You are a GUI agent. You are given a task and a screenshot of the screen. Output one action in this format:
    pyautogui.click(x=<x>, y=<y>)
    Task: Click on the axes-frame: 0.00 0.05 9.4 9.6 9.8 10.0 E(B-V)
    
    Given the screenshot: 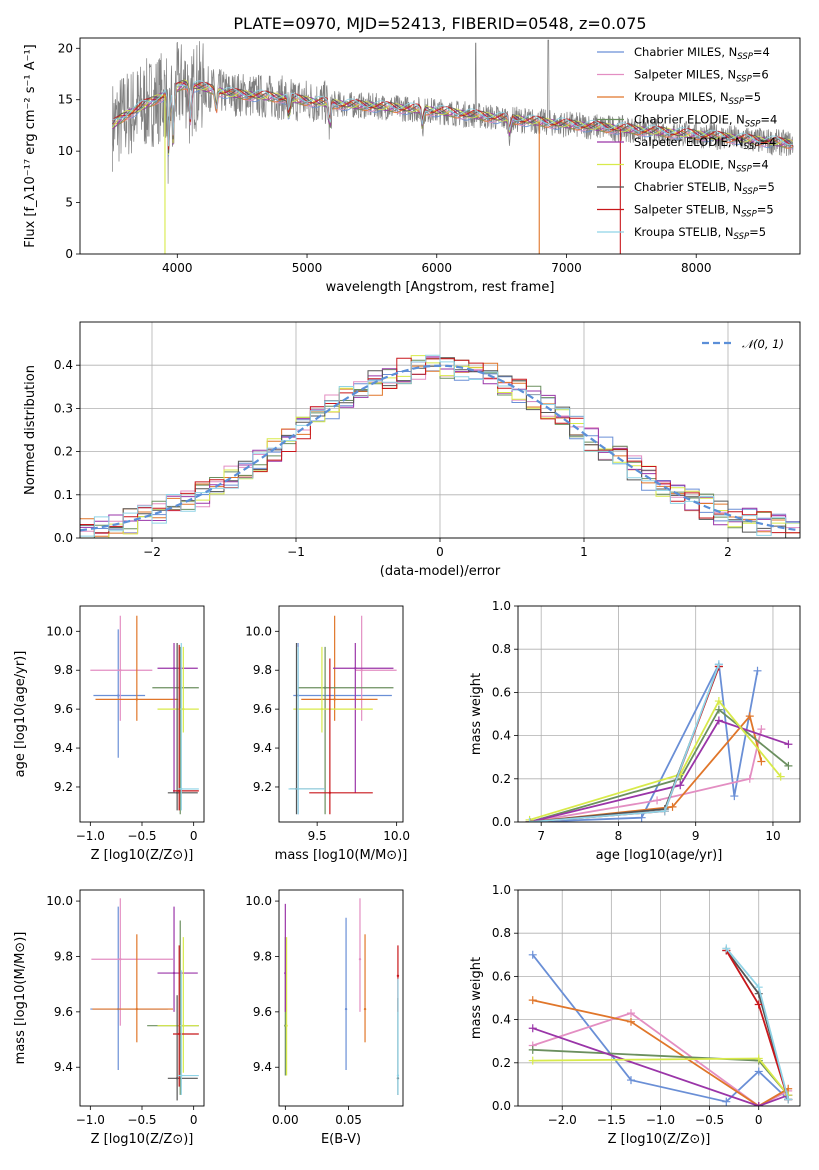 What is the action you would take?
    pyautogui.click(x=324, y=1018)
    